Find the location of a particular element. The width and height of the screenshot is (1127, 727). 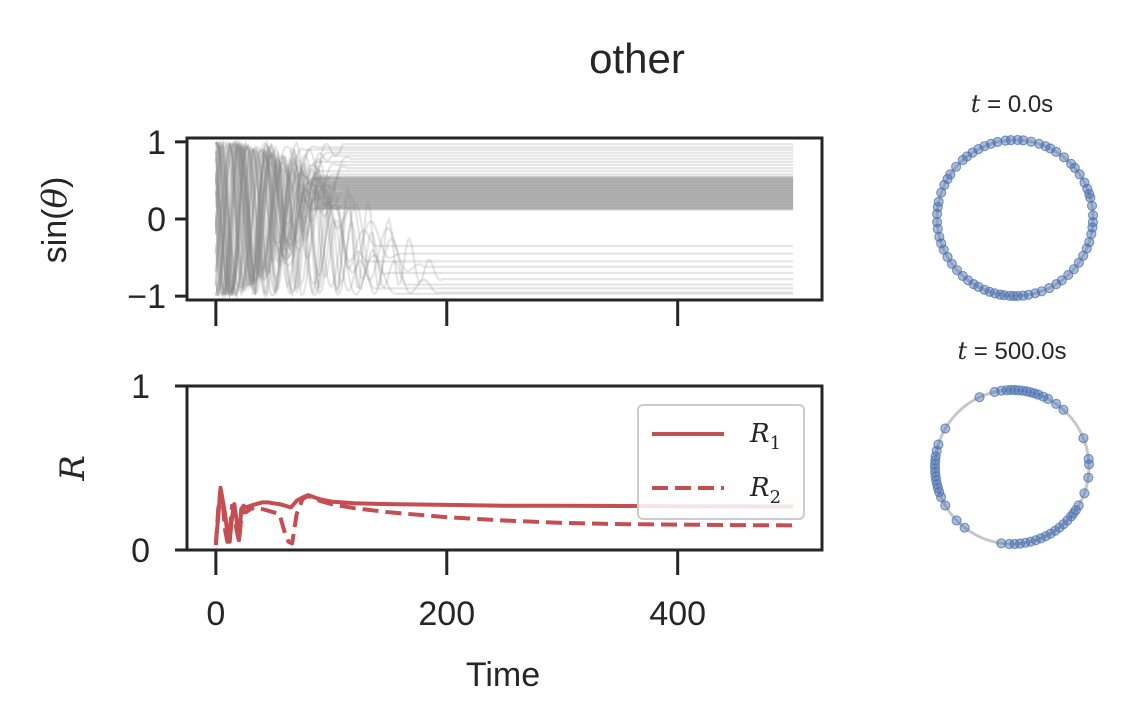

bottom-axes-frame is located at coordinates (504, 468).